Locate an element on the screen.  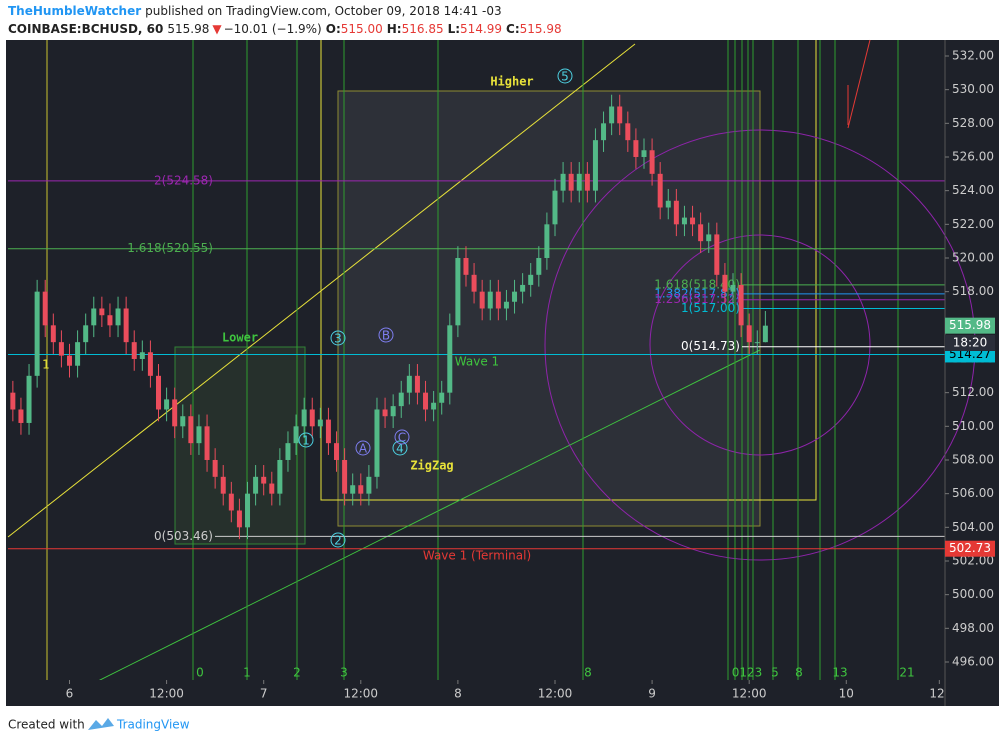
brand: TradingView is located at coordinates (153, 725).